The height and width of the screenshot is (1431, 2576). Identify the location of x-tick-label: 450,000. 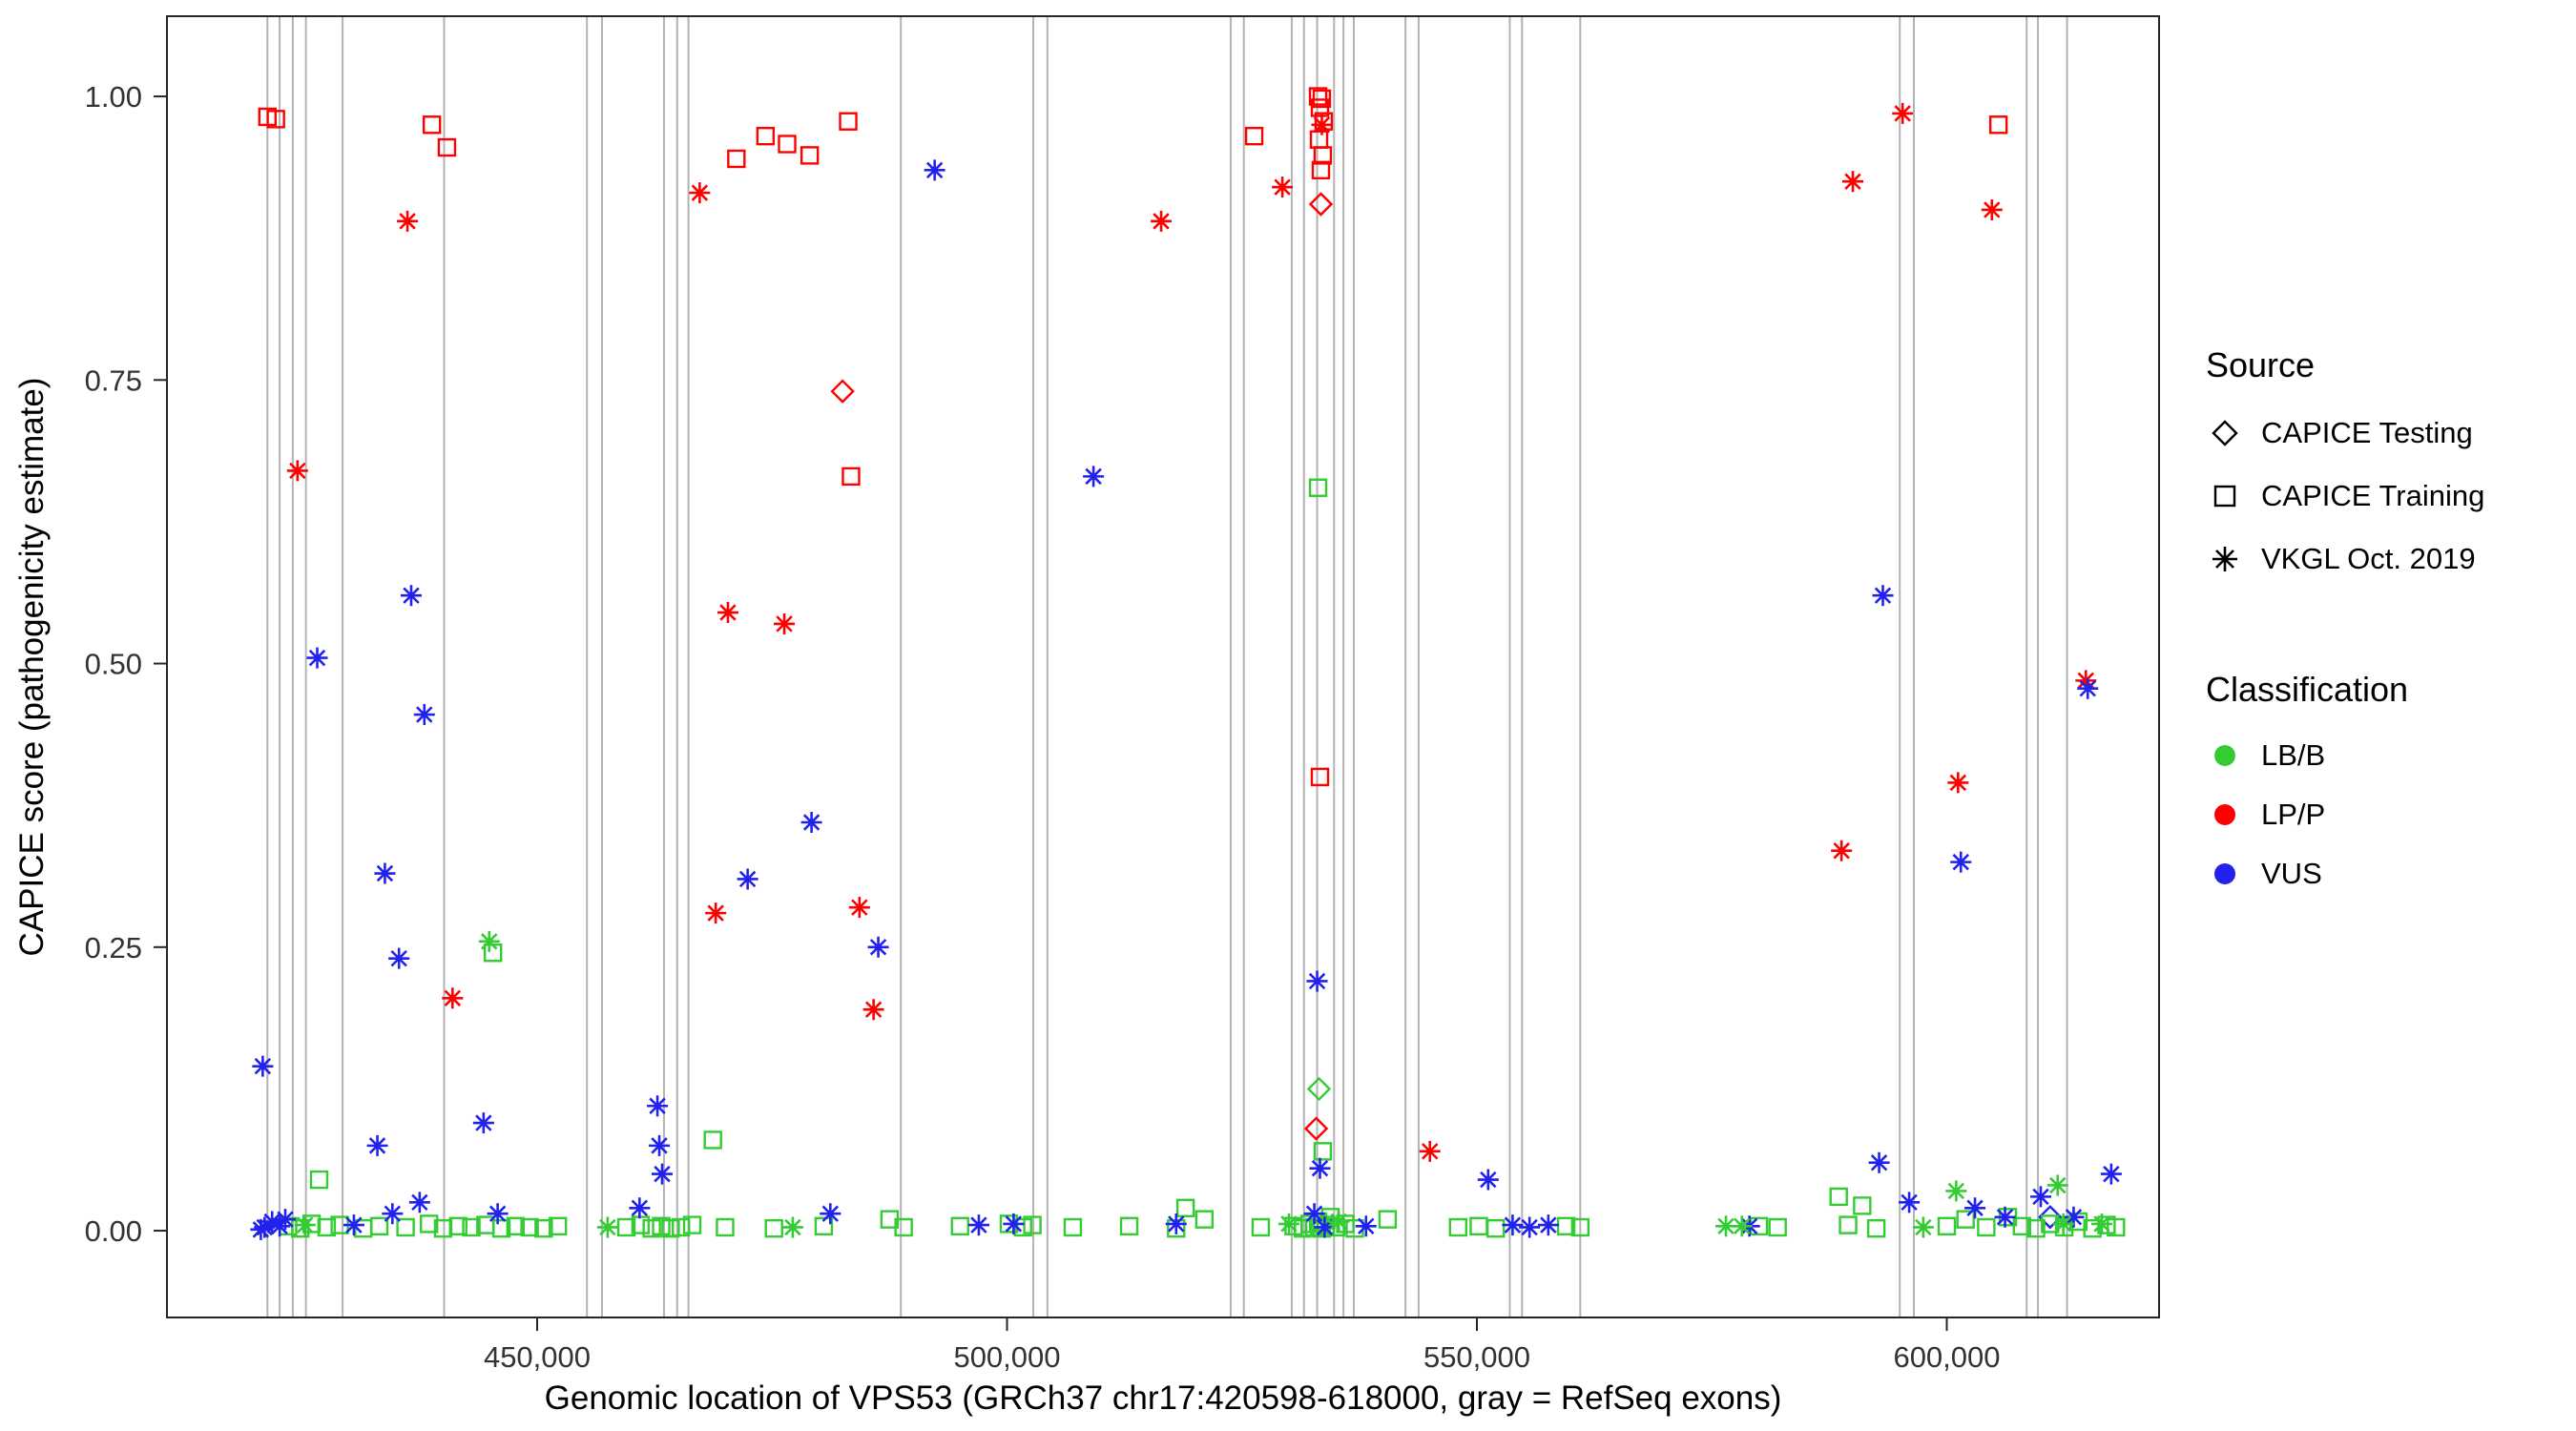
(537, 1357).